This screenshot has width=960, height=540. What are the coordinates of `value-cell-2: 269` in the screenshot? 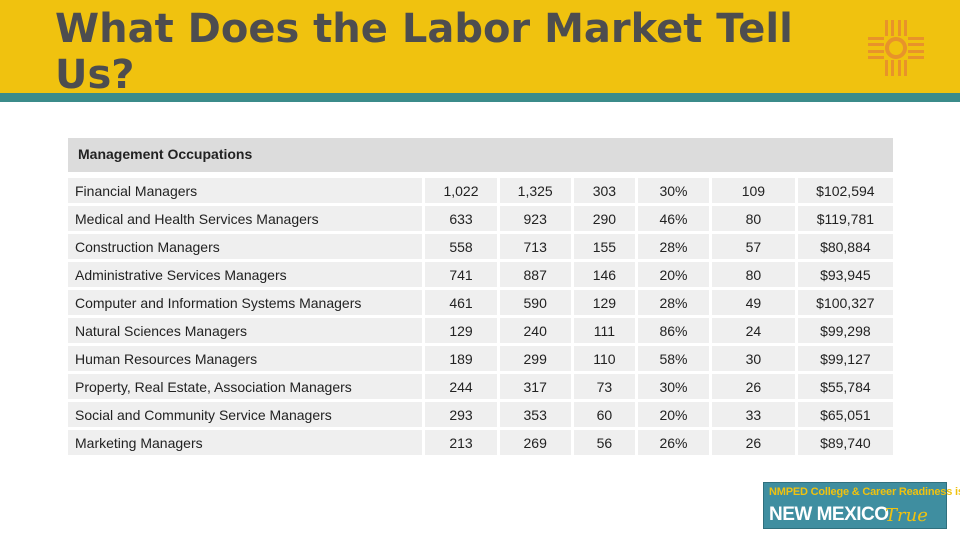 It's located at (536, 442).